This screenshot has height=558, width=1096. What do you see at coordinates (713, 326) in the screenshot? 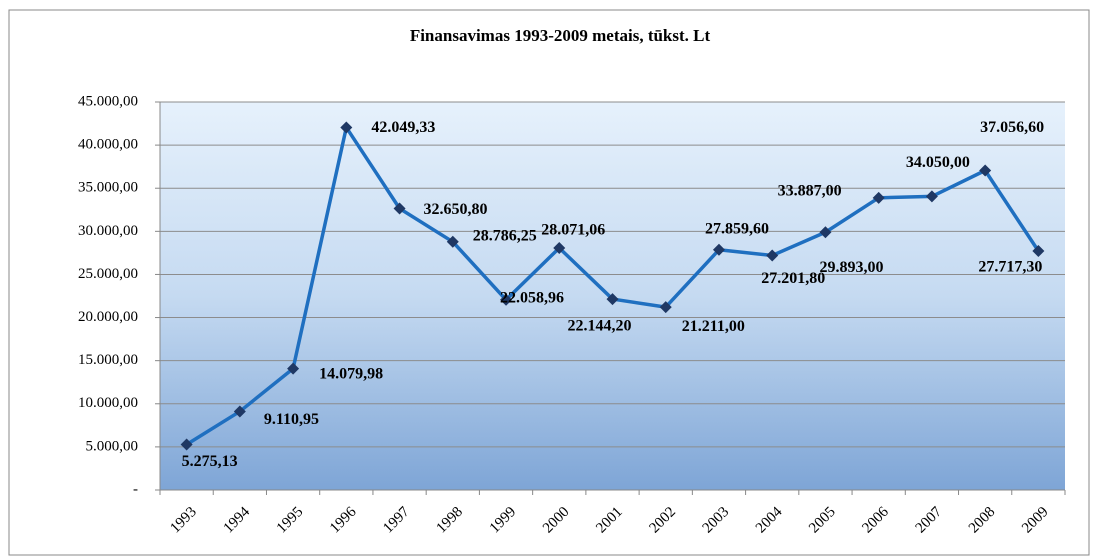
I see `data-label: 21.211,00` at bounding box center [713, 326].